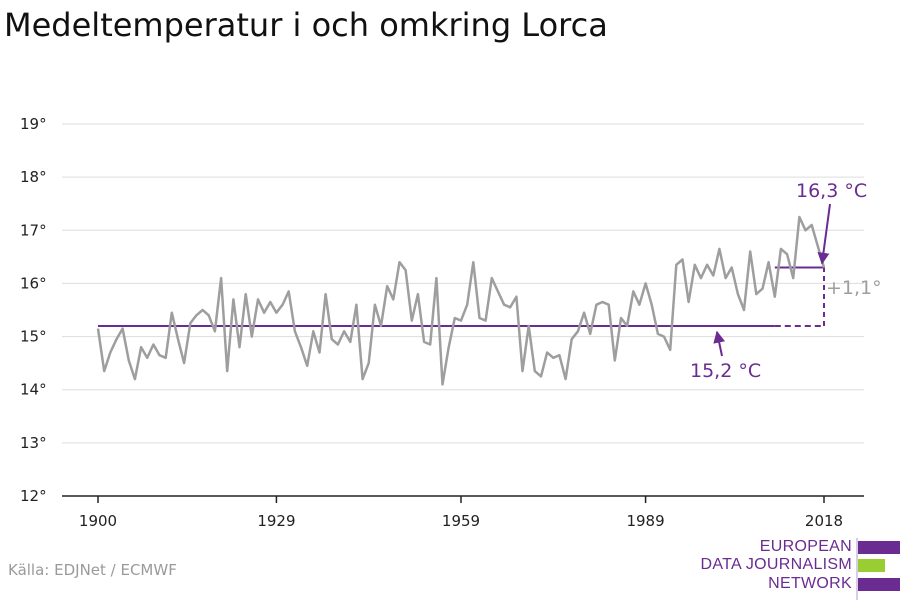  What do you see at coordinates (786, 281) in the screenshot?
I see `annotations: 16,3 °C 15,2 °C +1,1°` at bounding box center [786, 281].